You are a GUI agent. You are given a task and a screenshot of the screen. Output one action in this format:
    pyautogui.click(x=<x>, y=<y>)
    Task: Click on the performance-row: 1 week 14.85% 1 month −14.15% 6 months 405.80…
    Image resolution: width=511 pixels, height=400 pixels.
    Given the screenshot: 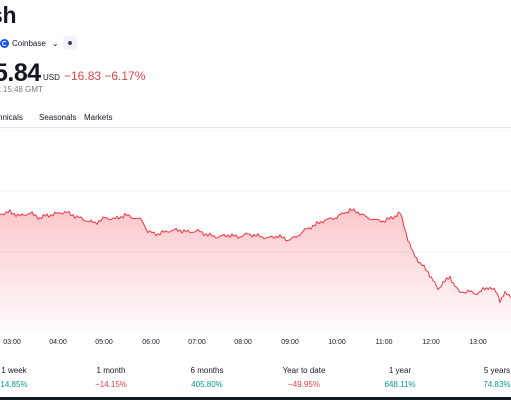 What is the action you would take?
    pyautogui.click(x=255, y=383)
    